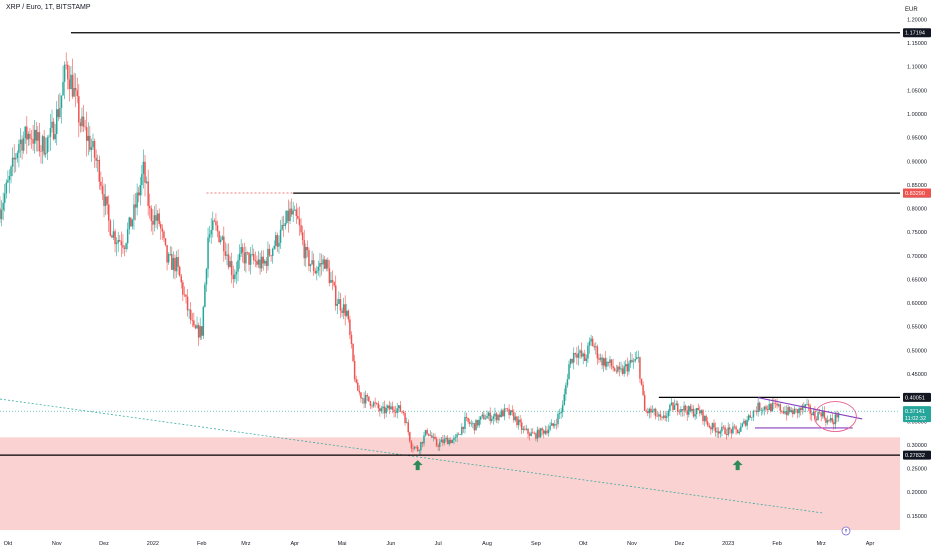  What do you see at coordinates (917, 280) in the screenshot?
I see `y-tick-label: 0.65000` at bounding box center [917, 280].